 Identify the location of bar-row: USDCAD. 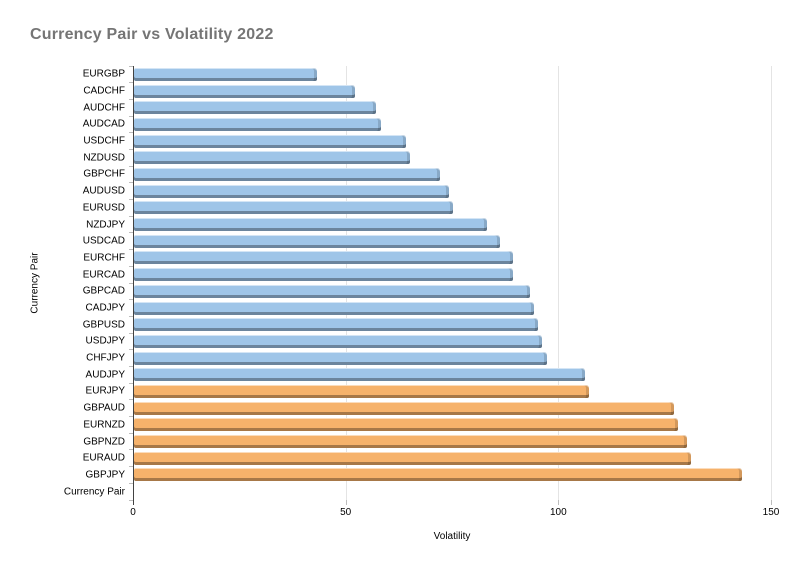
(427, 241).